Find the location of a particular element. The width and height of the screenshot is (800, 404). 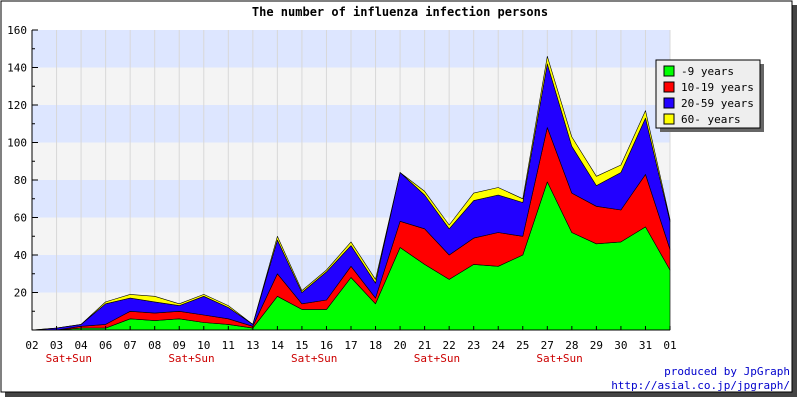

legend-items: -9 years 10-19 years 20-59 years 60- years is located at coordinates (708, 95).